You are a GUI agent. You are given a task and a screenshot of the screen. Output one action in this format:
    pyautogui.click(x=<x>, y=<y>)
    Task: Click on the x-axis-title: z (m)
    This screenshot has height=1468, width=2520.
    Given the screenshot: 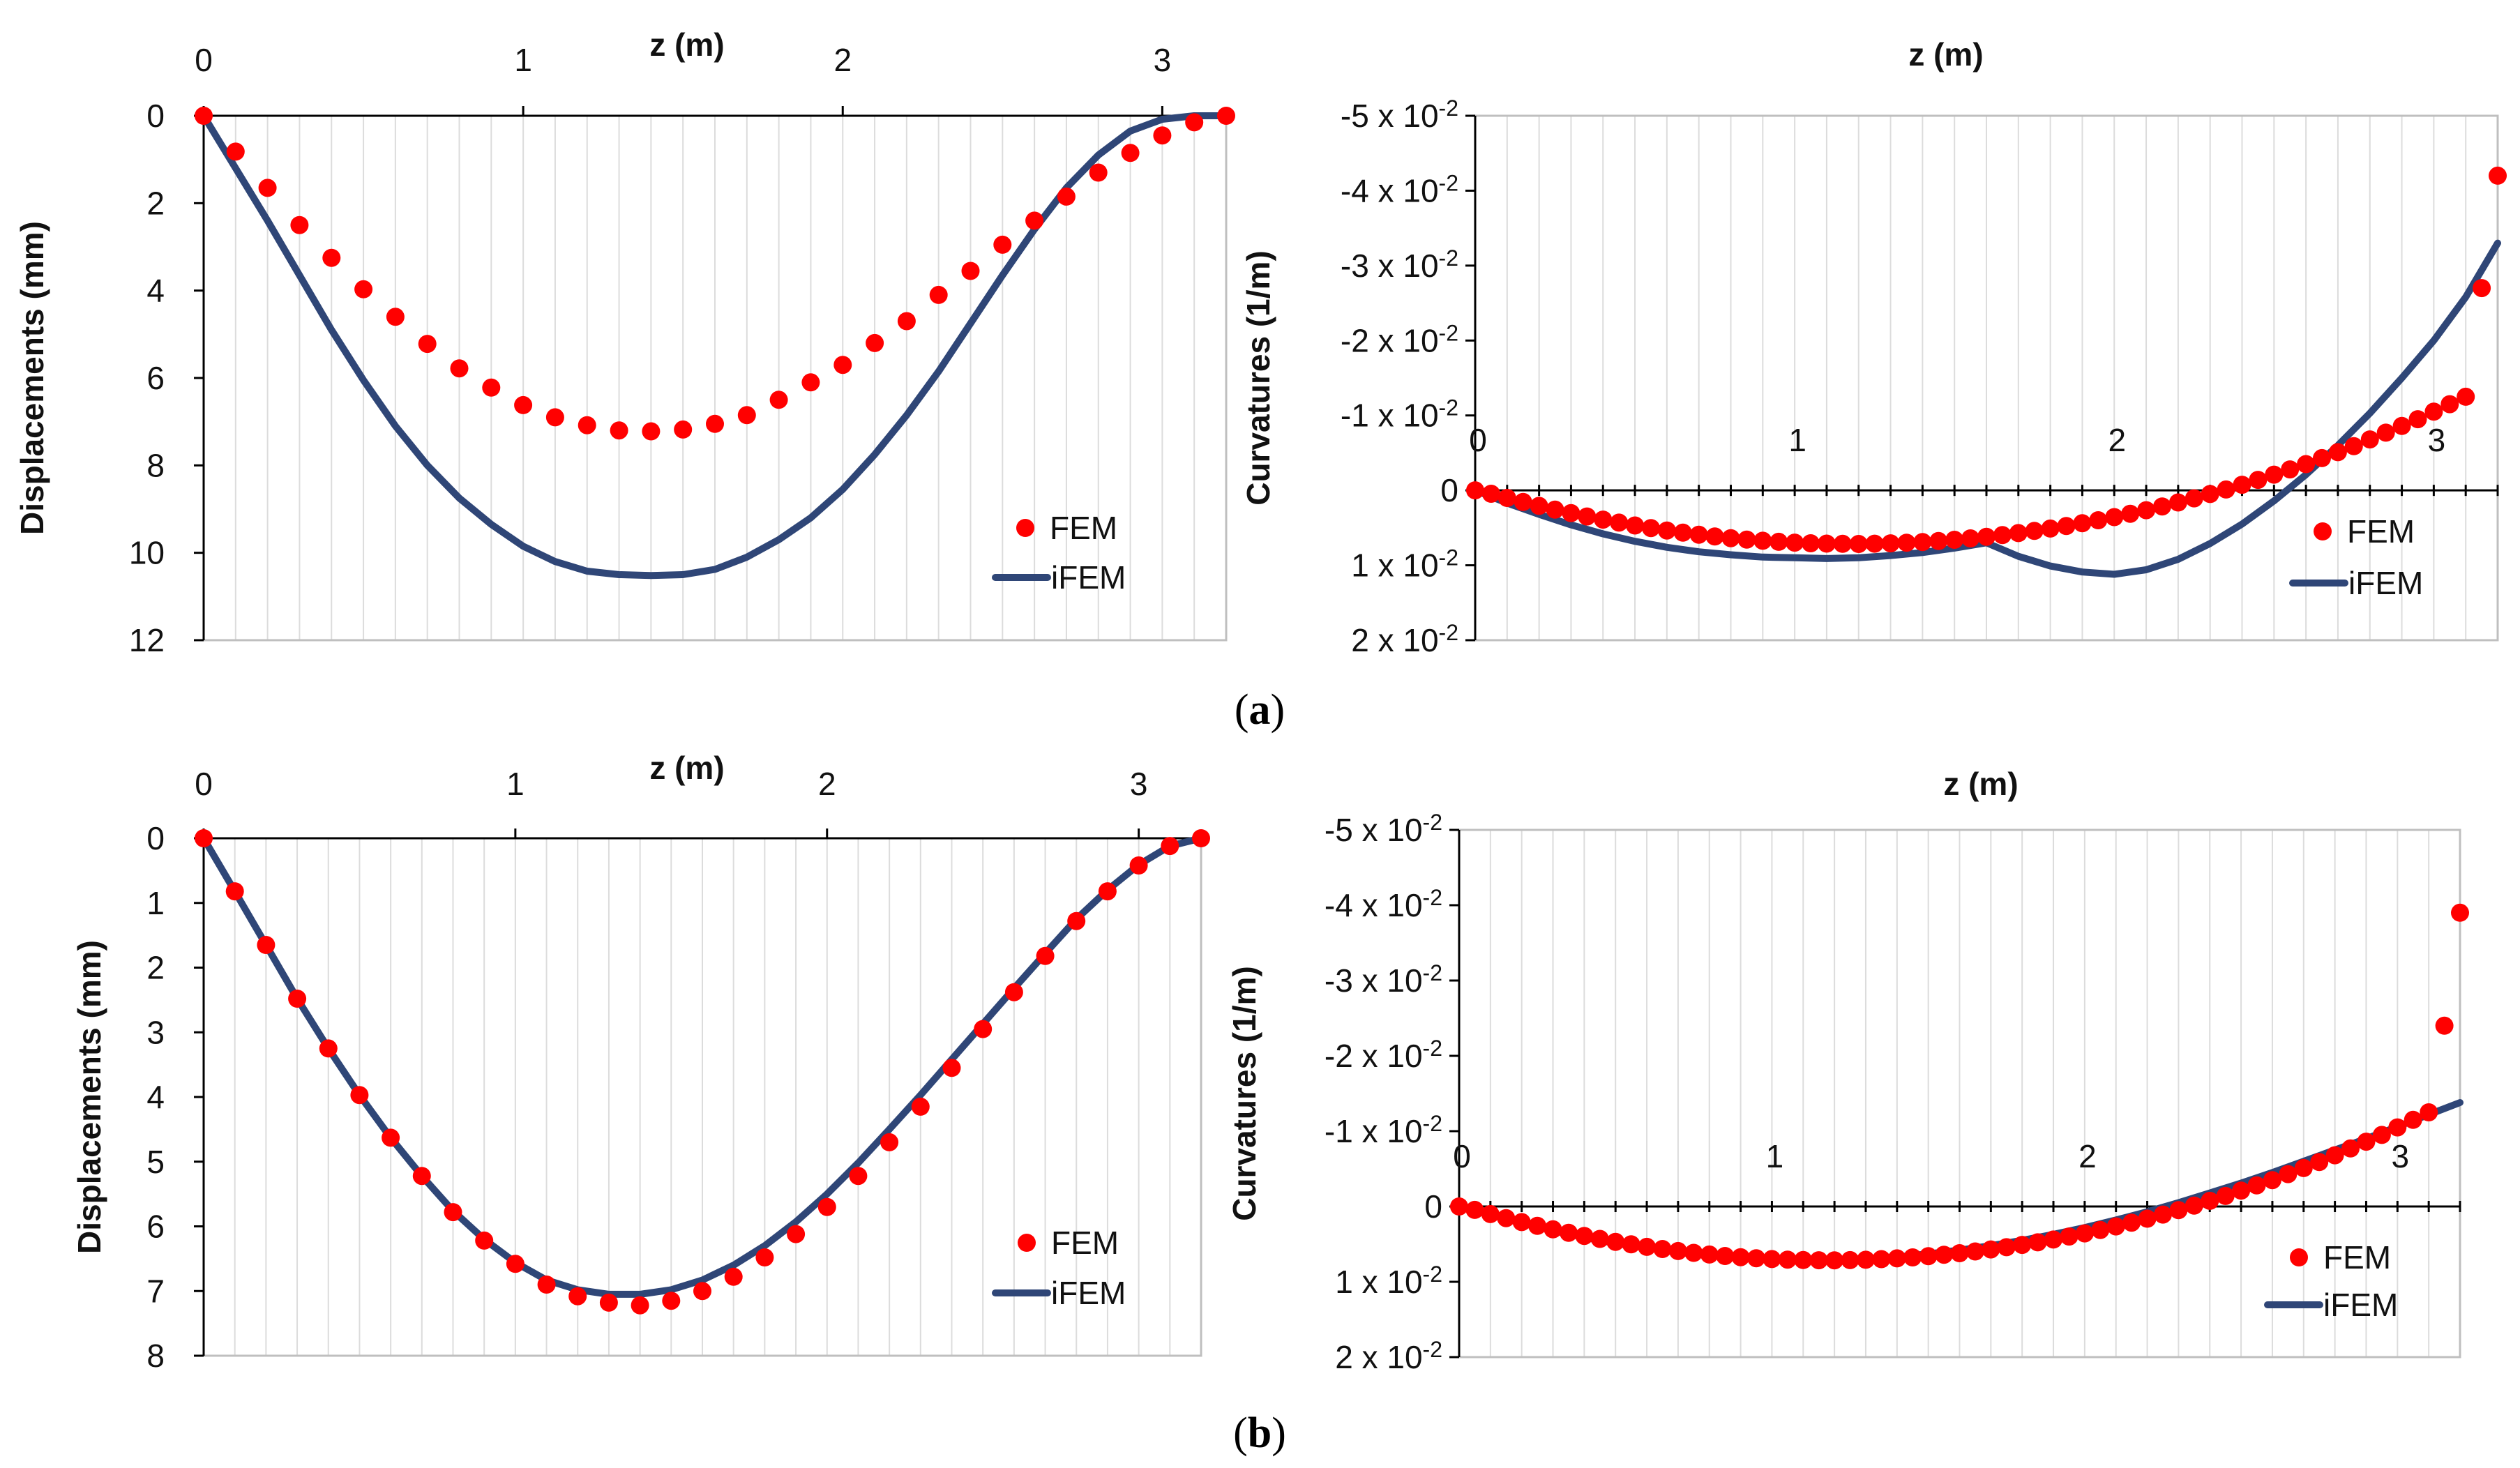 What is the action you would take?
    pyautogui.click(x=1945, y=54)
    